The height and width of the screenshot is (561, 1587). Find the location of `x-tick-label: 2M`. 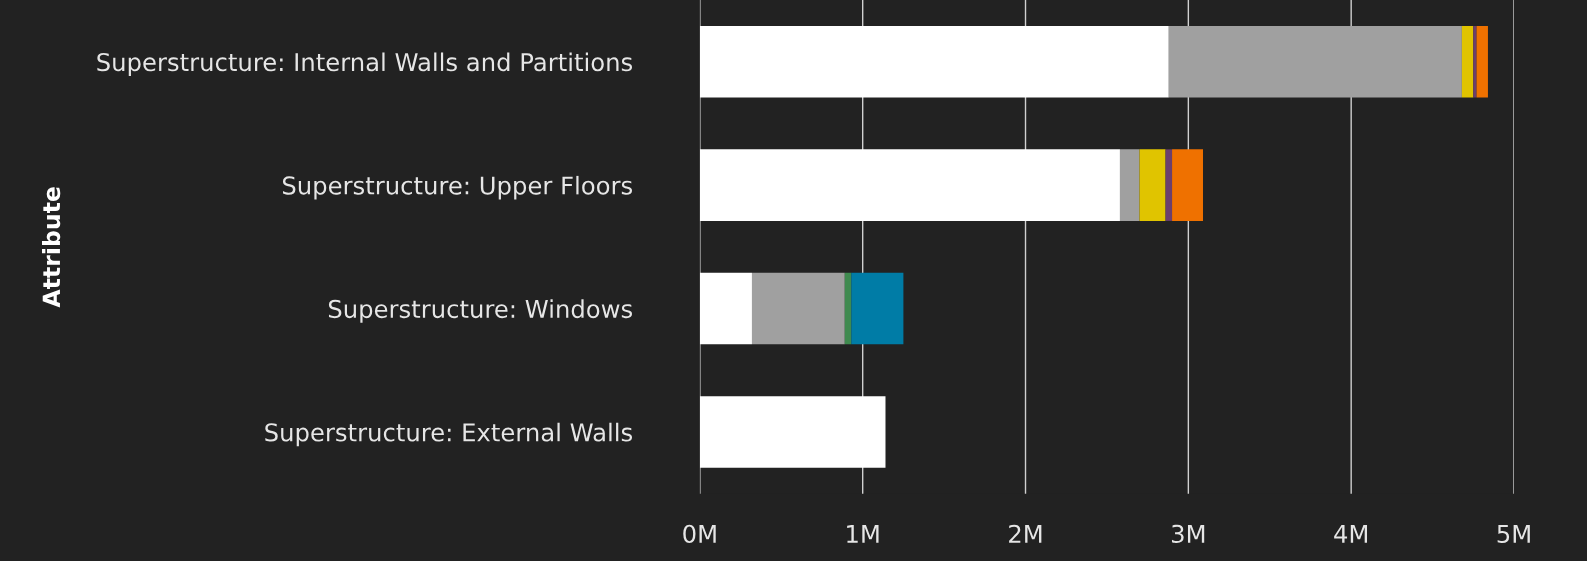

x-tick-label: 2M is located at coordinates (1025, 533).